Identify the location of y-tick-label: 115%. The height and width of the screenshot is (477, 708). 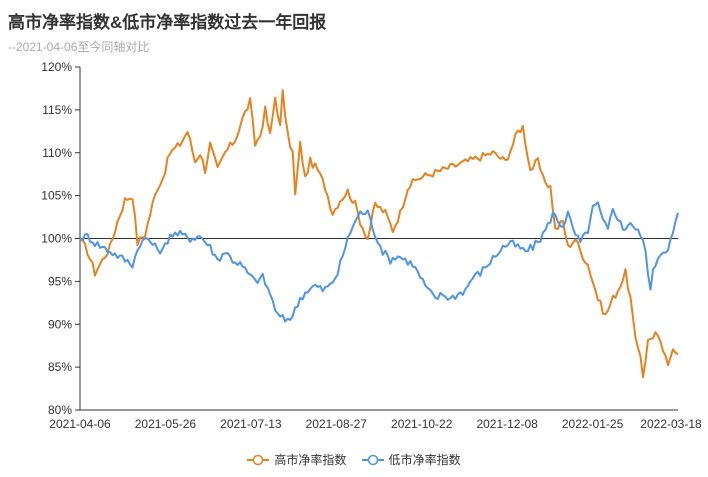
(57, 110).